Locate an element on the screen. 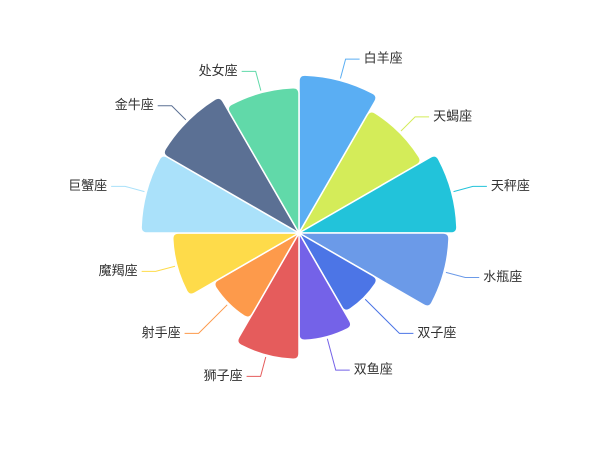 The image size is (600, 470). slice-label-2: 天蝎座 is located at coordinates (452, 116).